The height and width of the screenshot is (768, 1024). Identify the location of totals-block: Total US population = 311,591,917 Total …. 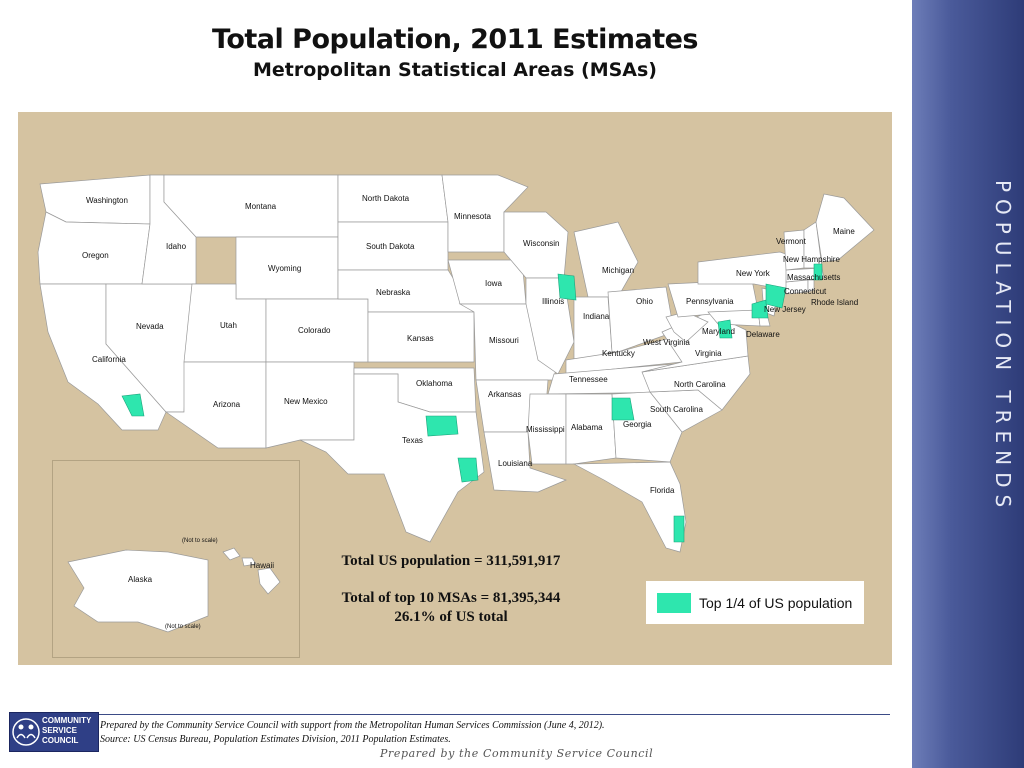
(451, 589).